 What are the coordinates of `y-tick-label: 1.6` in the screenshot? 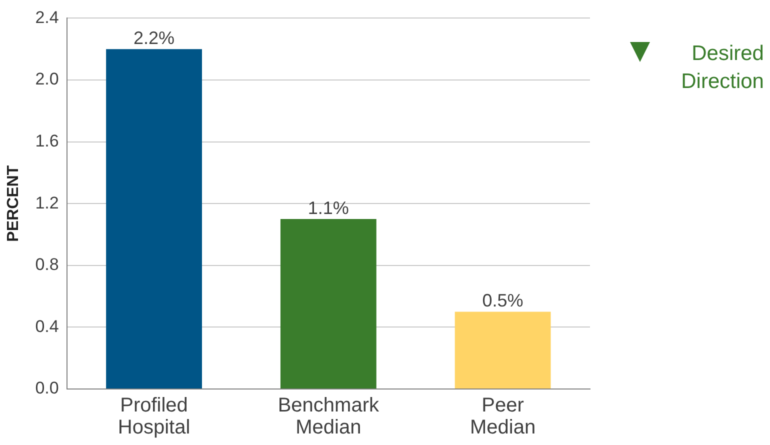 It's located at (47, 140).